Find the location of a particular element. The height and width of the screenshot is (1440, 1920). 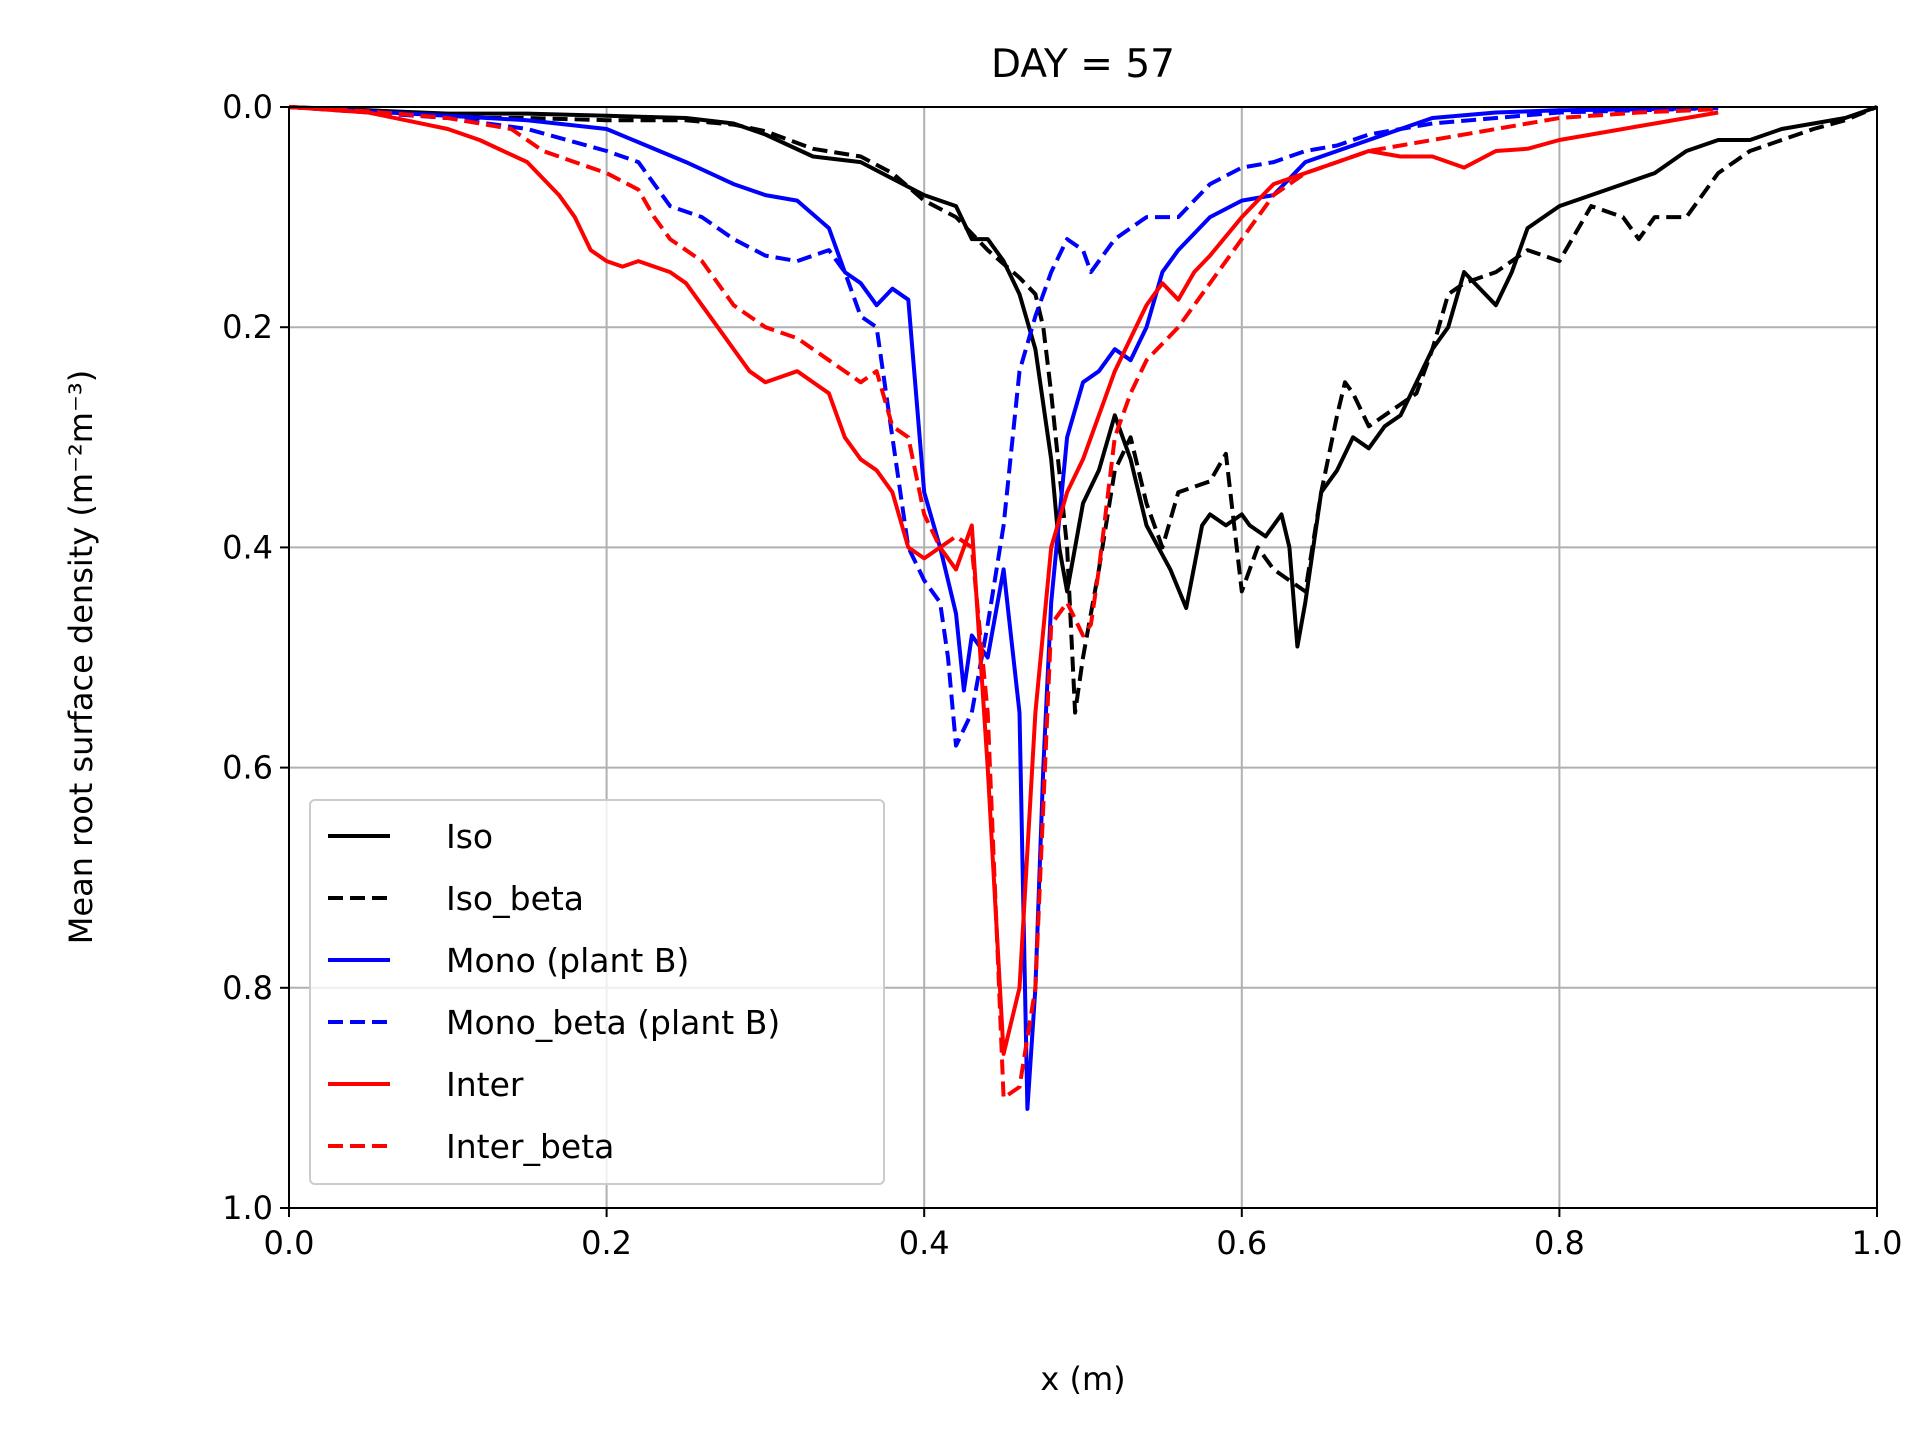

y-tick-label: 0.0 is located at coordinates (247, 107).